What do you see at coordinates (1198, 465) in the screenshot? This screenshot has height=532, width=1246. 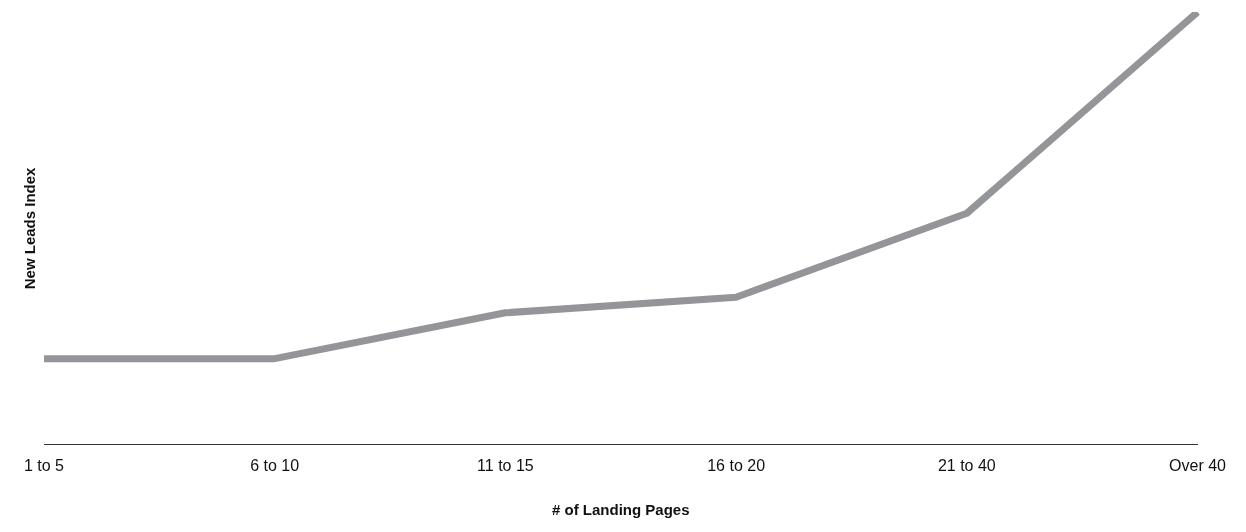 I see `x-tick-label: Over 40` at bounding box center [1198, 465].